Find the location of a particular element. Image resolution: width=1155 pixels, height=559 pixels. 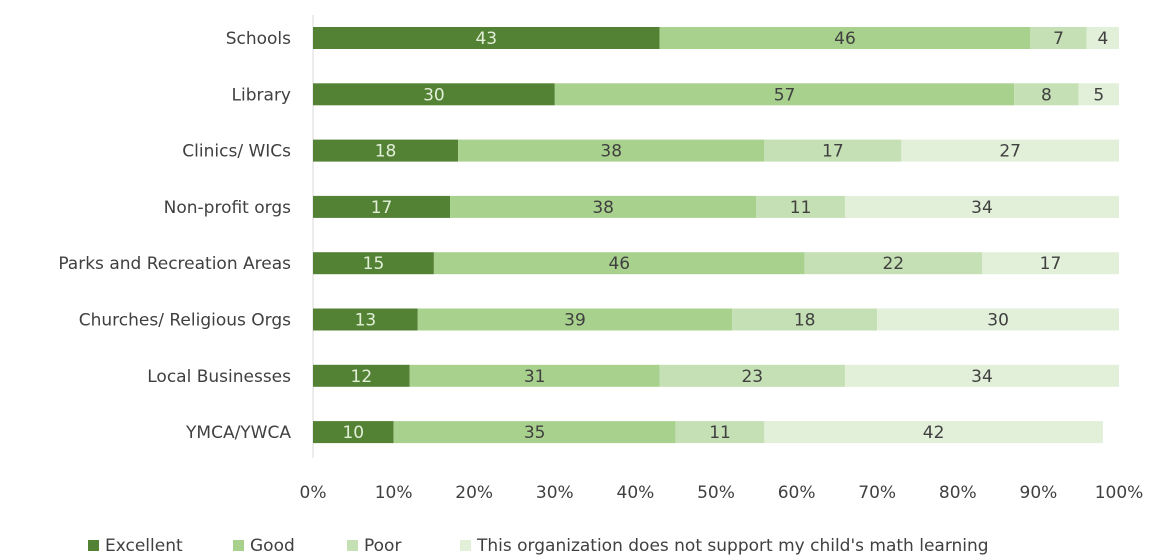

data-label: 23 is located at coordinates (752, 377).